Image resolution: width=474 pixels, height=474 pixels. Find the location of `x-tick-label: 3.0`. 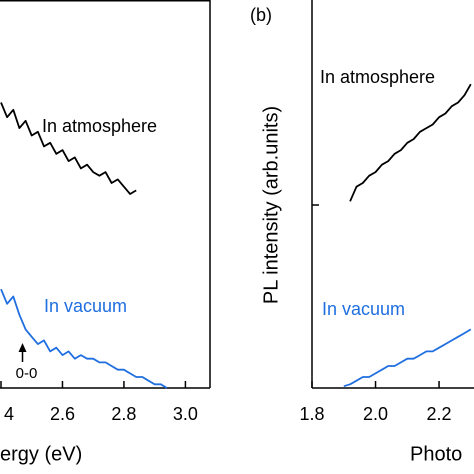

x-tick-label: 3.0 is located at coordinates (185, 414).